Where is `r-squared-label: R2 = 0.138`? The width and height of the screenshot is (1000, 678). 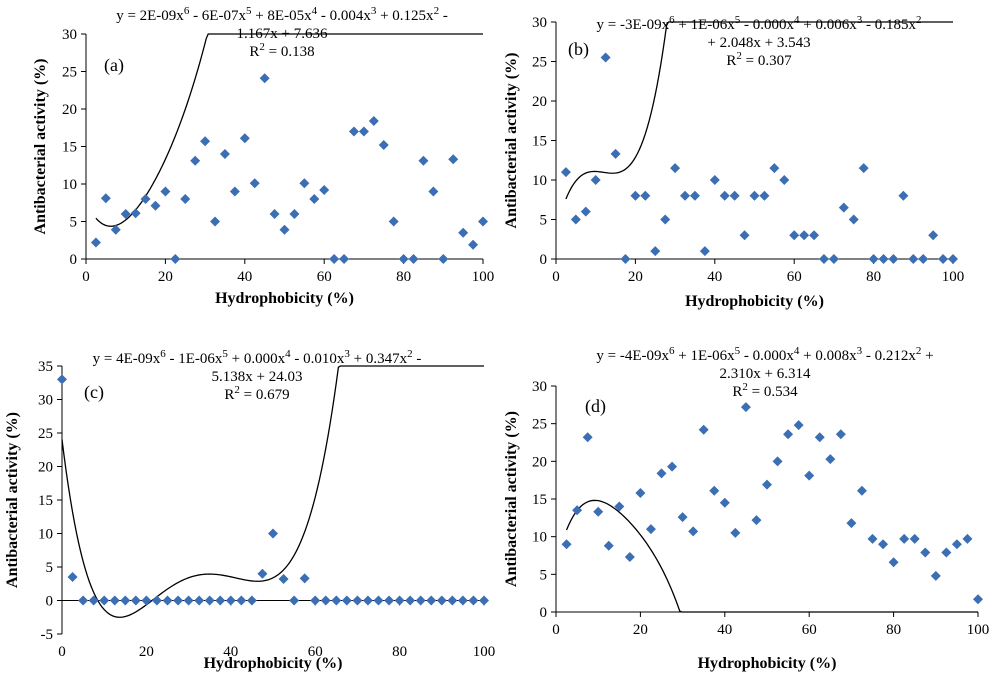 r-squared-label: R2 = 0.138 is located at coordinates (281, 50).